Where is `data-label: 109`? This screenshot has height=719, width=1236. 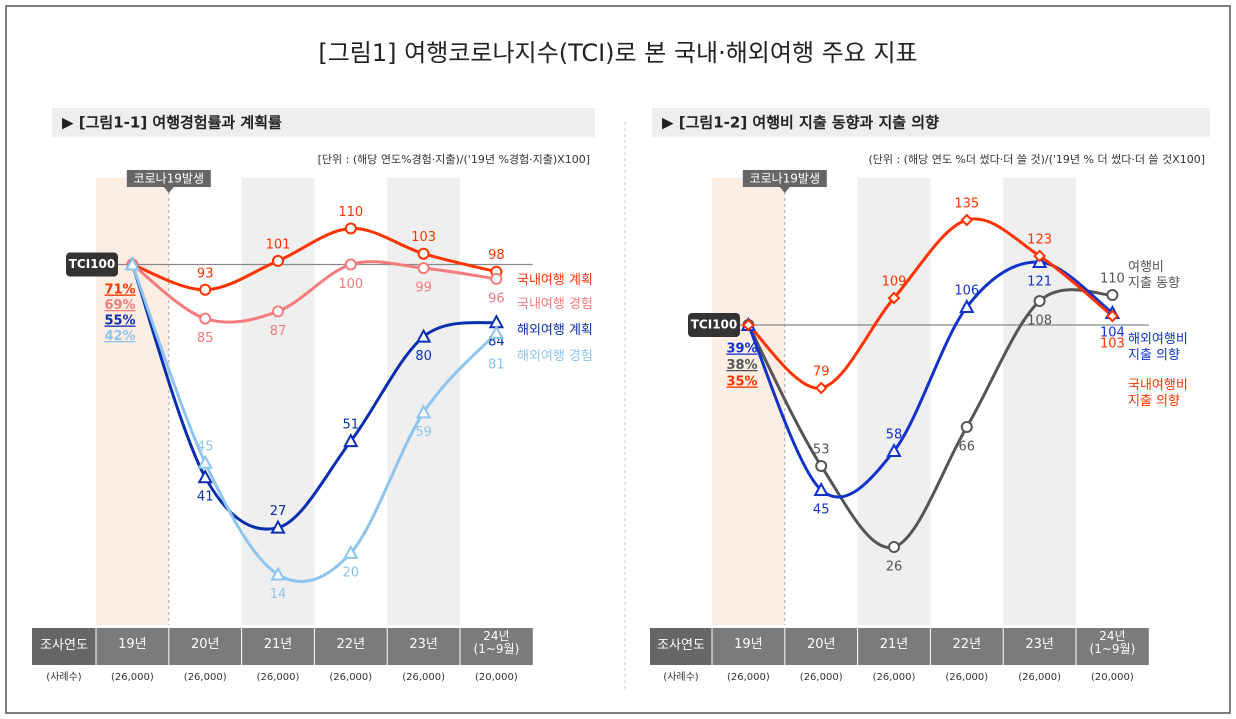 data-label: 109 is located at coordinates (894, 282).